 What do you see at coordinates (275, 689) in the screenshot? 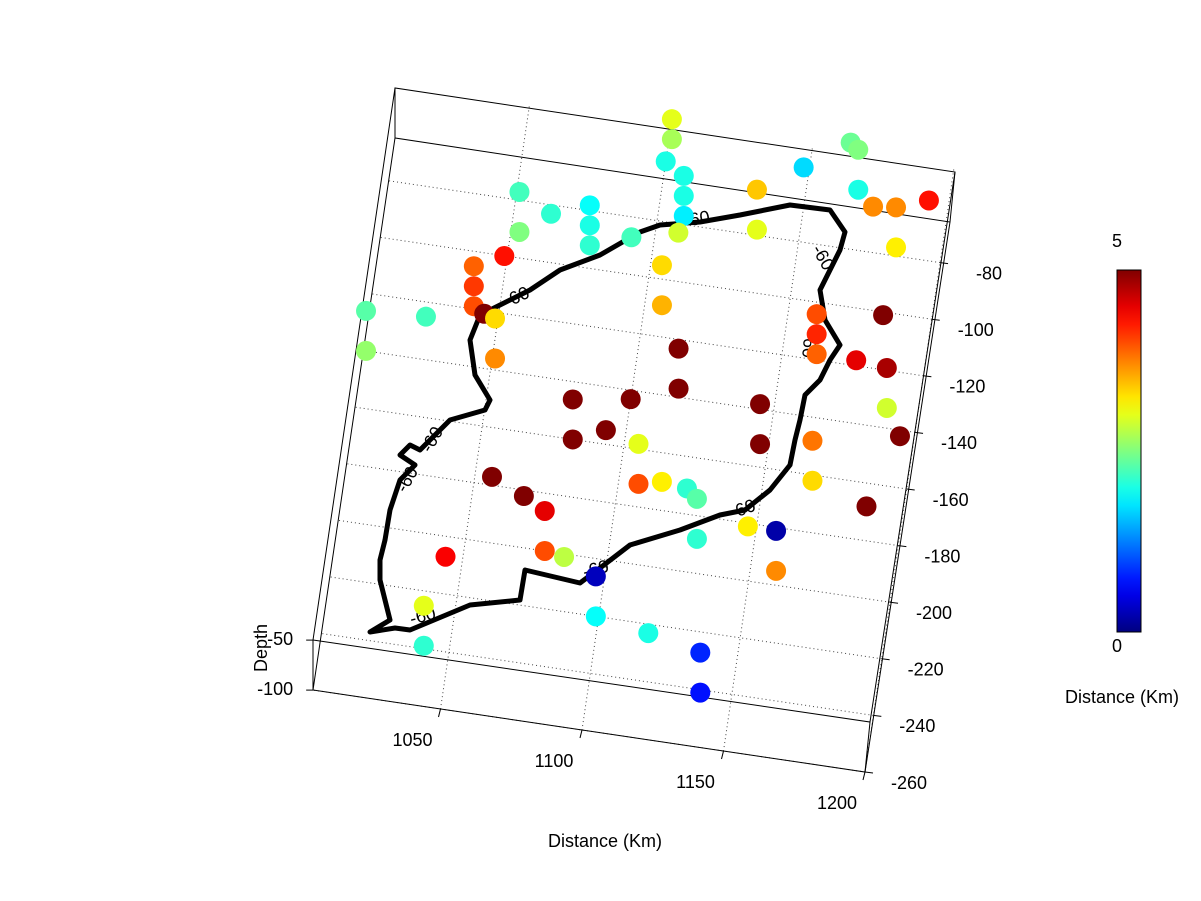
I see `z-tick-label: -100` at bounding box center [275, 689].